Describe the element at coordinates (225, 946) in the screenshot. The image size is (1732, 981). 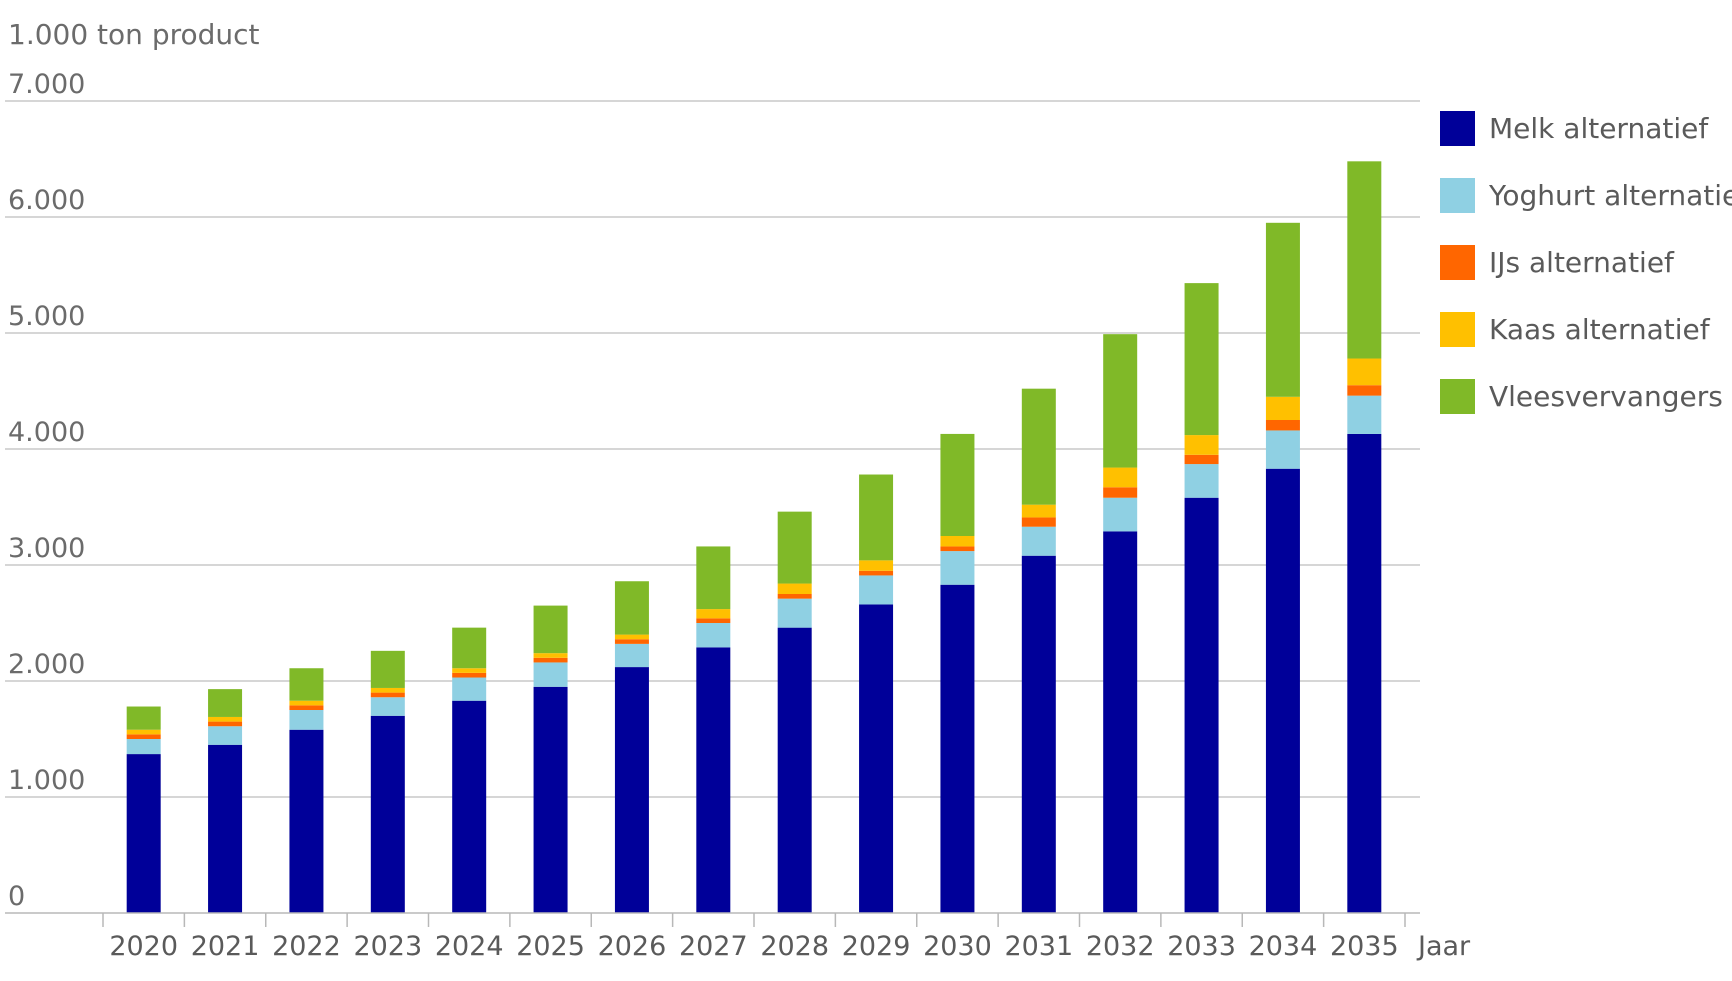
I see `x-tick-label: 2021` at that location.